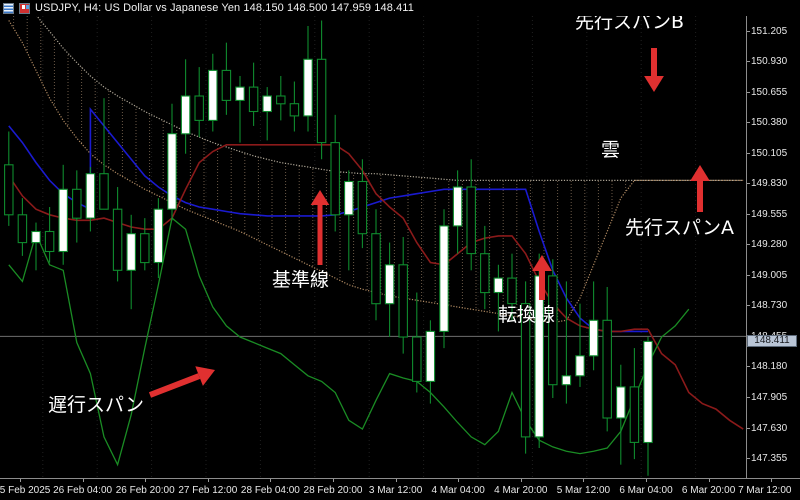 The height and width of the screenshot is (500, 800). I want to click on price-tick-label: 151.205, so click(769, 31).